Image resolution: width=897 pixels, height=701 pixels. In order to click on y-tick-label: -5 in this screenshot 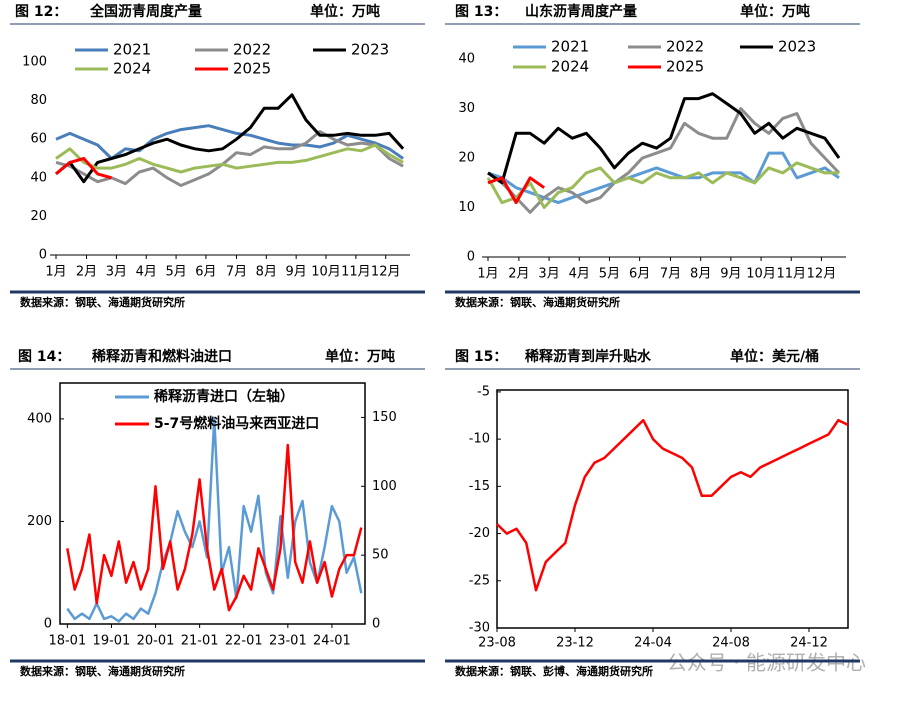, I will do `click(483, 391)`.